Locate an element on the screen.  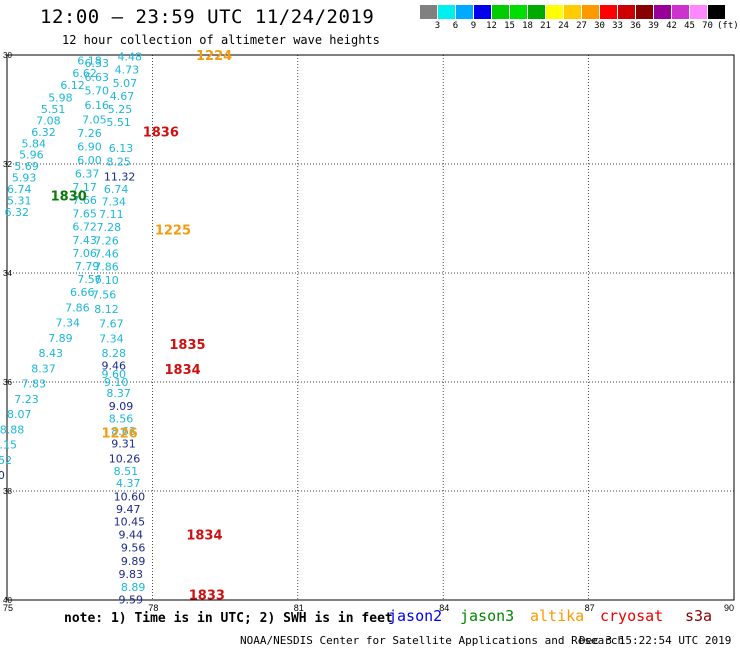
pass-time-label: 1836 is located at coordinates (161, 132).